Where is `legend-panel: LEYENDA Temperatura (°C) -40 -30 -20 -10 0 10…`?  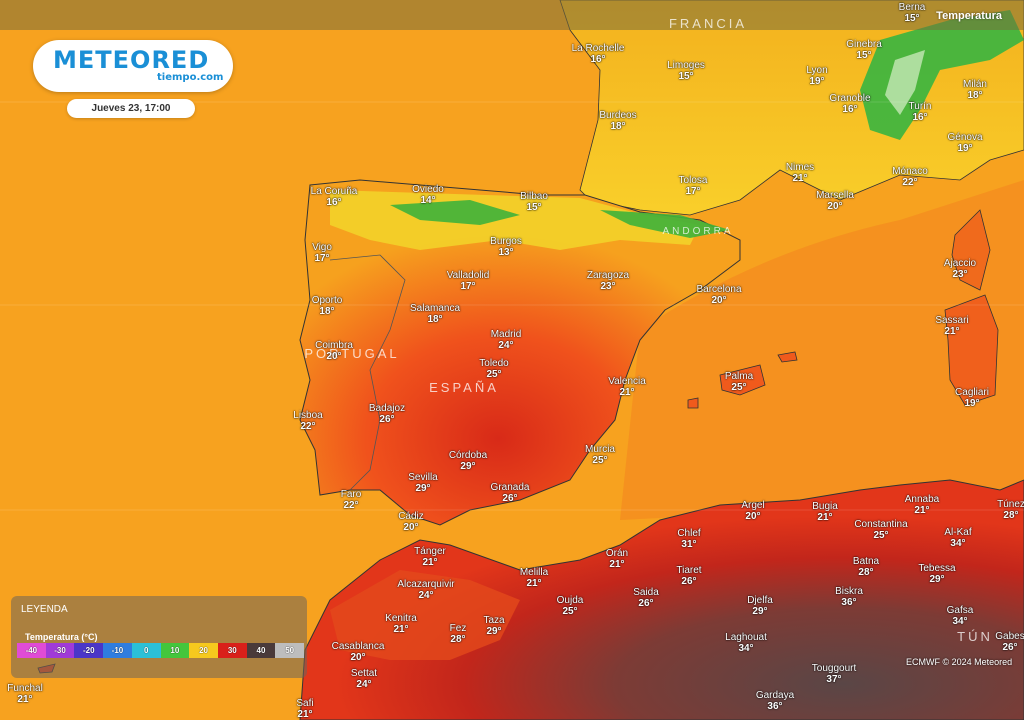
legend-panel: LEYENDA Temperatura (°C) -40 -30 -20 -10 0 10… is located at coordinates (159, 637).